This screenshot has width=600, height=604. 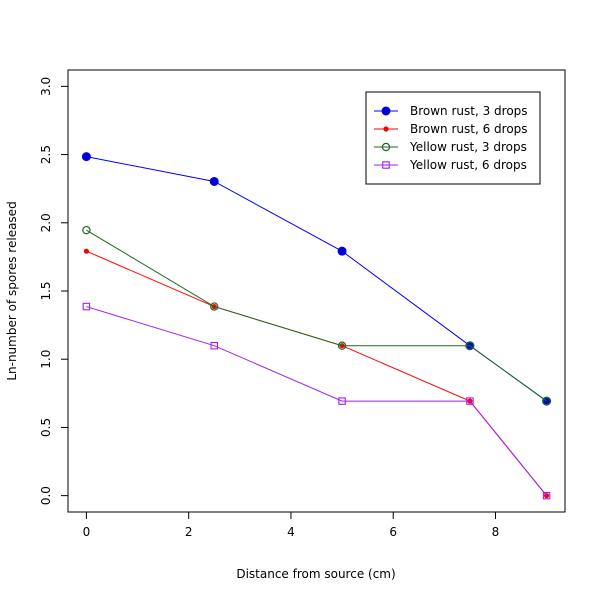 What do you see at coordinates (46, 359) in the screenshot?
I see `y-tick-label: 1.0` at bounding box center [46, 359].